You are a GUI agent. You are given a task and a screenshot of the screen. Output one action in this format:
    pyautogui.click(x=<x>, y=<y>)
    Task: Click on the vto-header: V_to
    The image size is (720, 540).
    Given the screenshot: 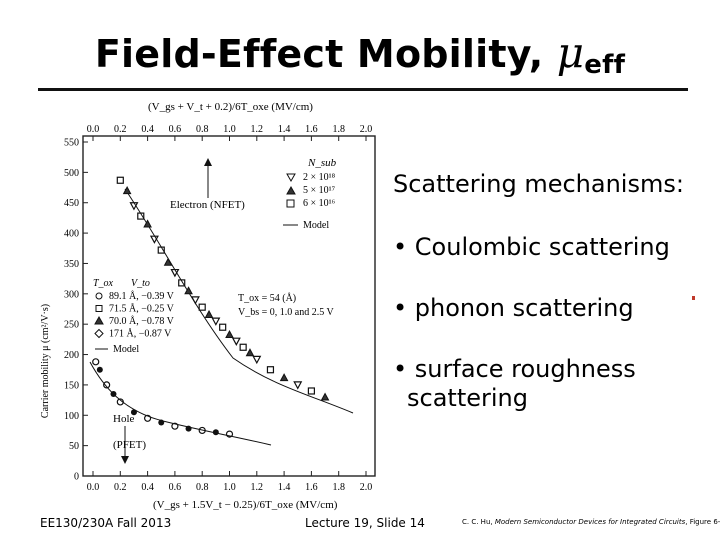 What is the action you would take?
    pyautogui.click(x=140, y=283)
    